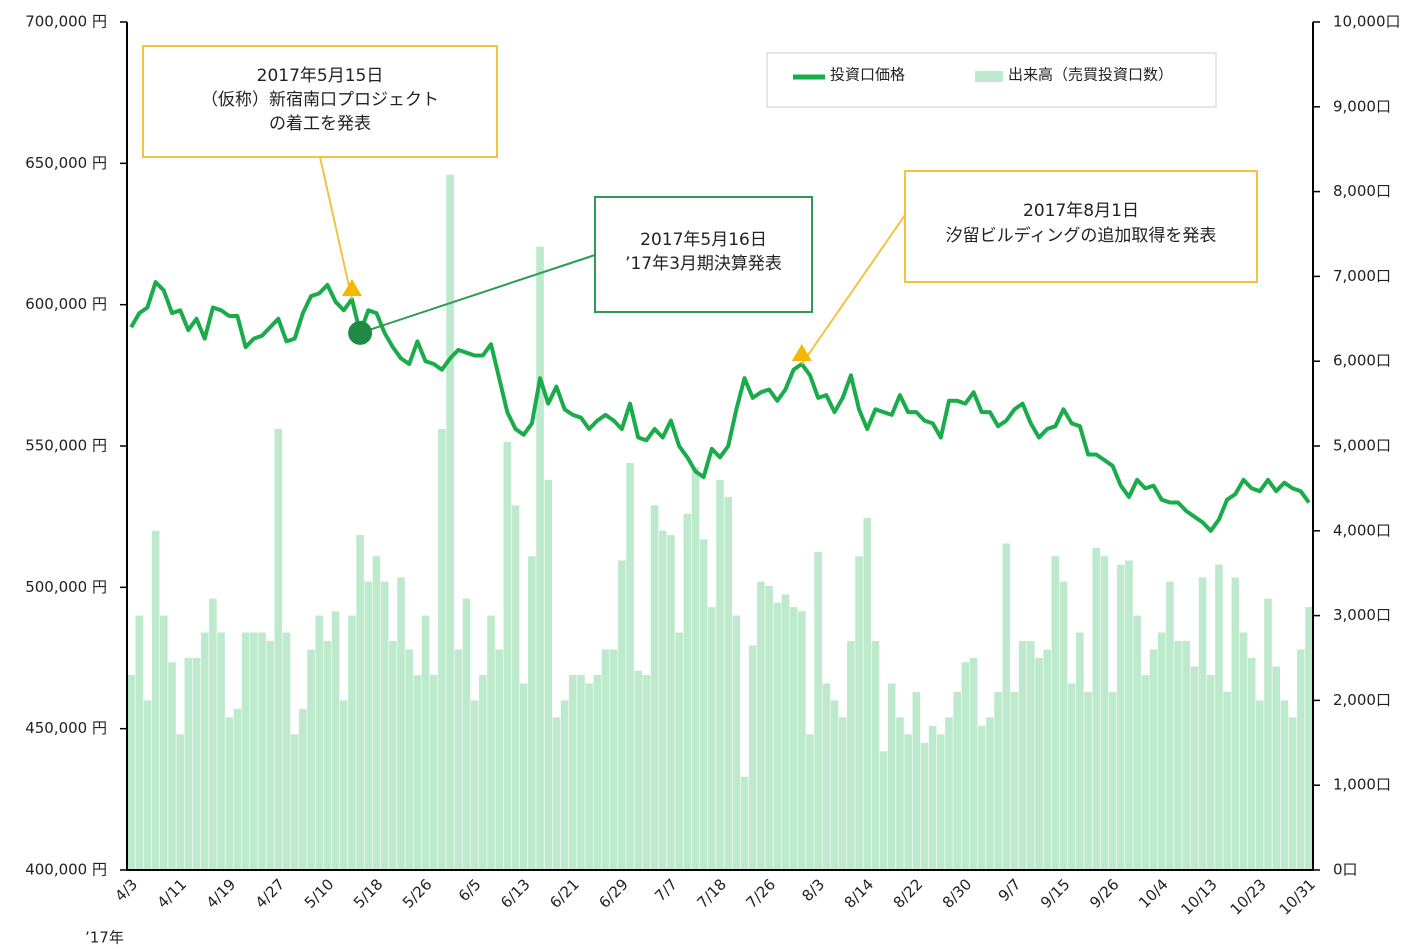  What do you see at coordinates (66, 163) in the screenshot?
I see `y-tick-label: 650,000 円` at bounding box center [66, 163].